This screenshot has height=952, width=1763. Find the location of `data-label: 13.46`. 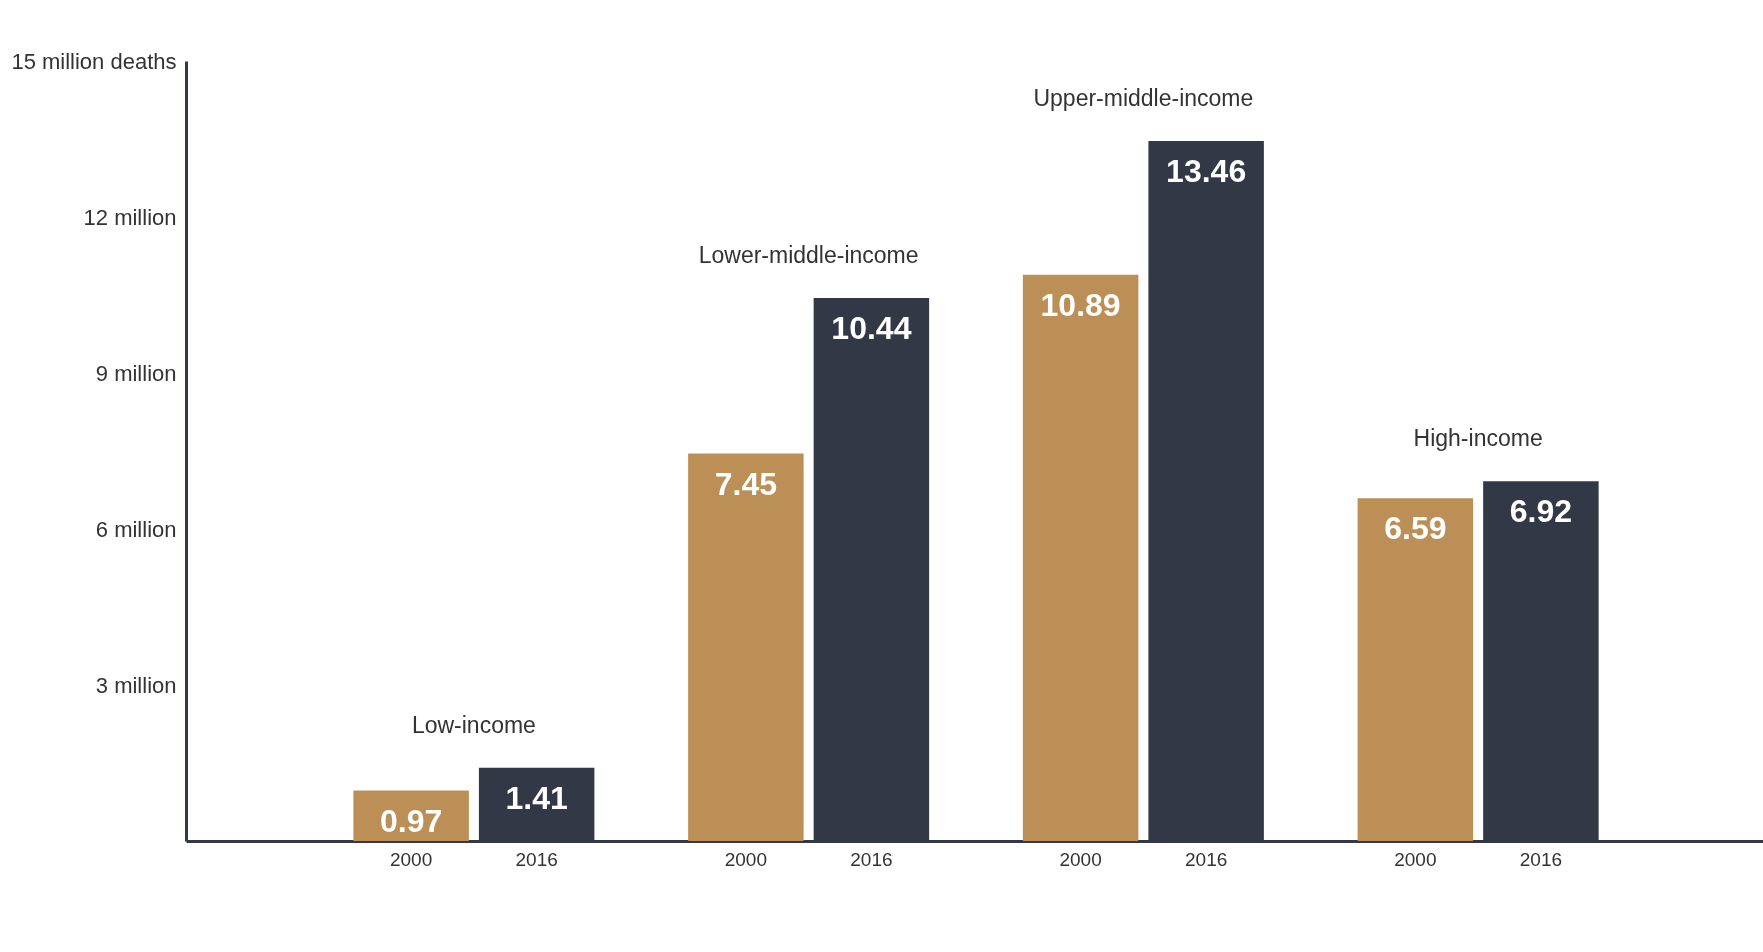

data-label: 13.46 is located at coordinates (1206, 171).